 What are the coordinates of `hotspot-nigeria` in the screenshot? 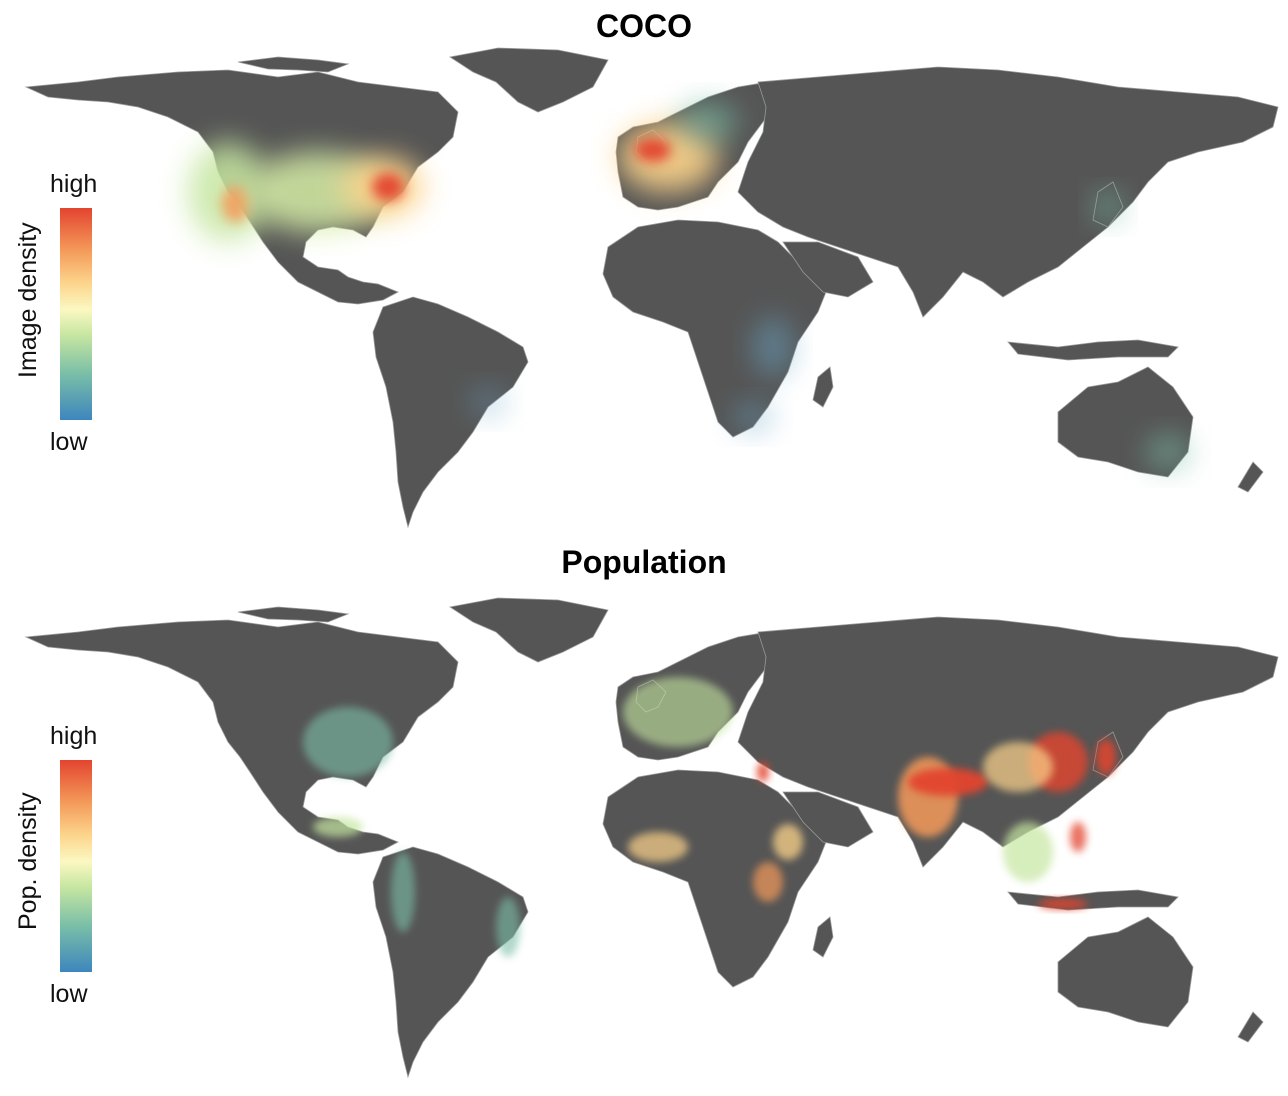 It's located at (658, 847).